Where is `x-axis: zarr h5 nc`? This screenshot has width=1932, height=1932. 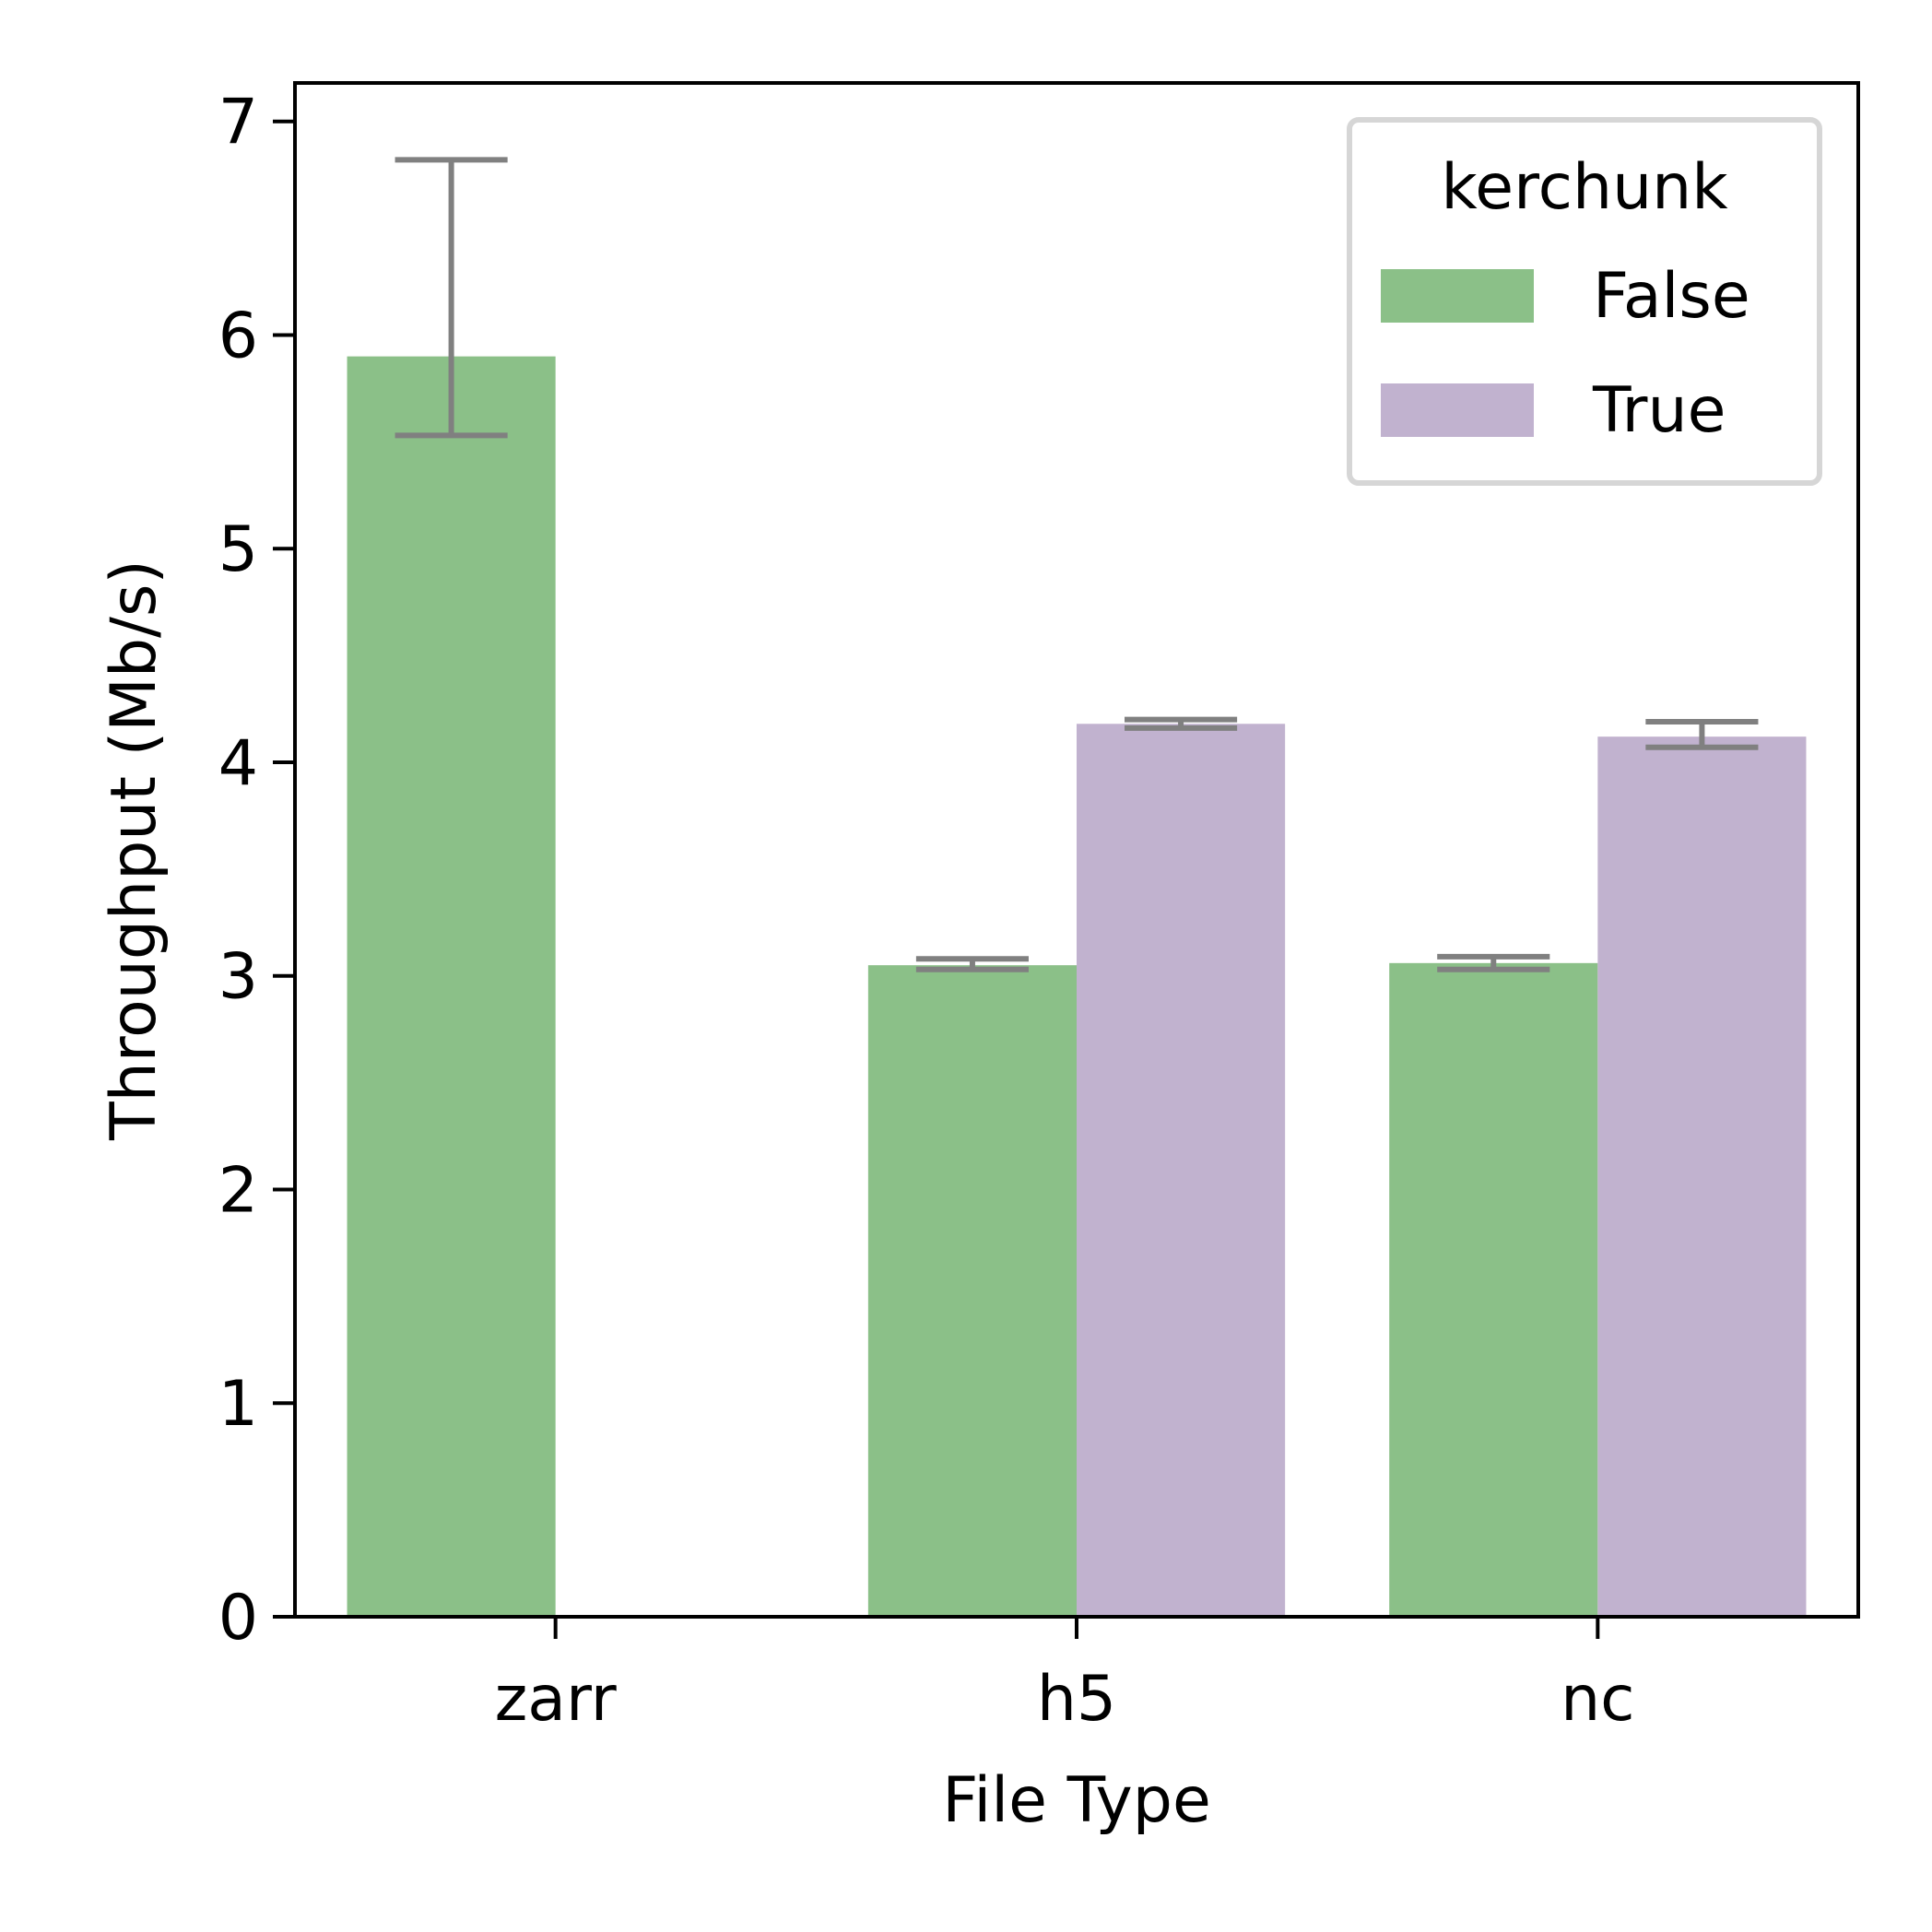
x-axis: zarr h5 nc is located at coordinates (1065, 1676).